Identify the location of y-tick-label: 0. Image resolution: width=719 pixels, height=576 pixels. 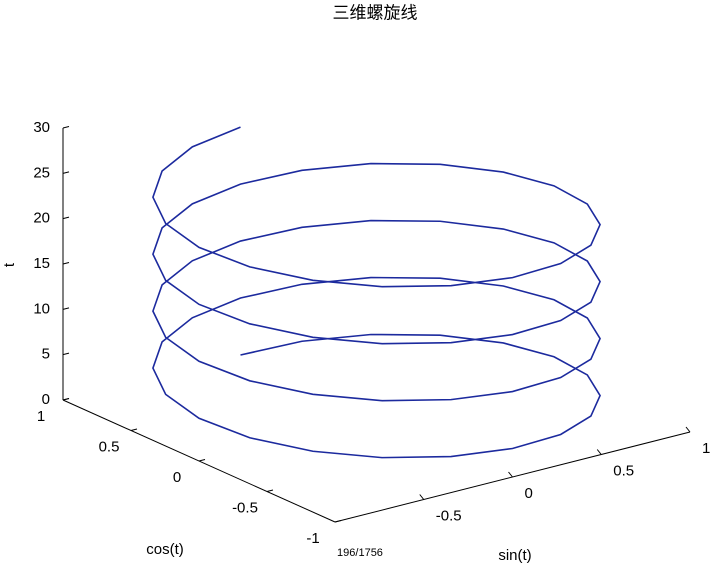
(177, 477).